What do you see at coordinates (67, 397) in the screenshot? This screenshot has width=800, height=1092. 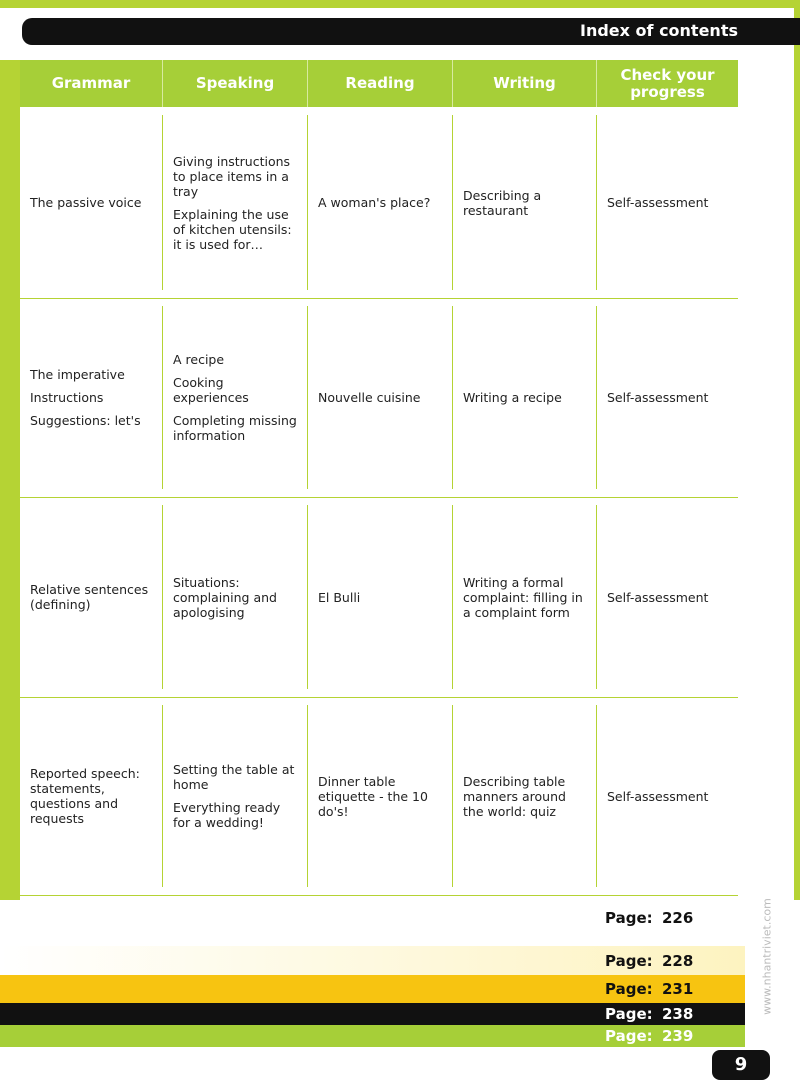 I see `cell-text: Instructions` at bounding box center [67, 397].